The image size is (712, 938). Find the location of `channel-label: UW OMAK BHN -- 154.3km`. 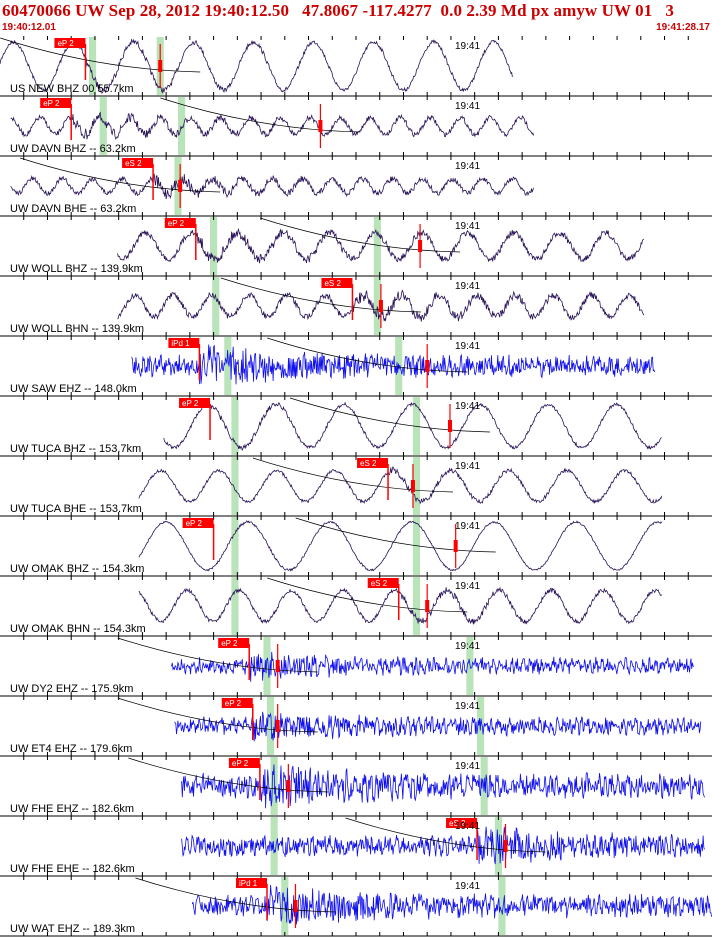

channel-label: UW OMAK BHN -- 154.3km is located at coordinates (78, 629).